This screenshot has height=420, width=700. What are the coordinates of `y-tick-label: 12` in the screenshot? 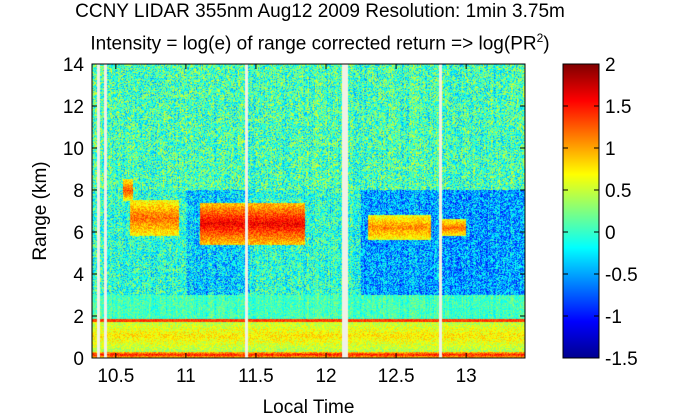 It's located at (73, 107).